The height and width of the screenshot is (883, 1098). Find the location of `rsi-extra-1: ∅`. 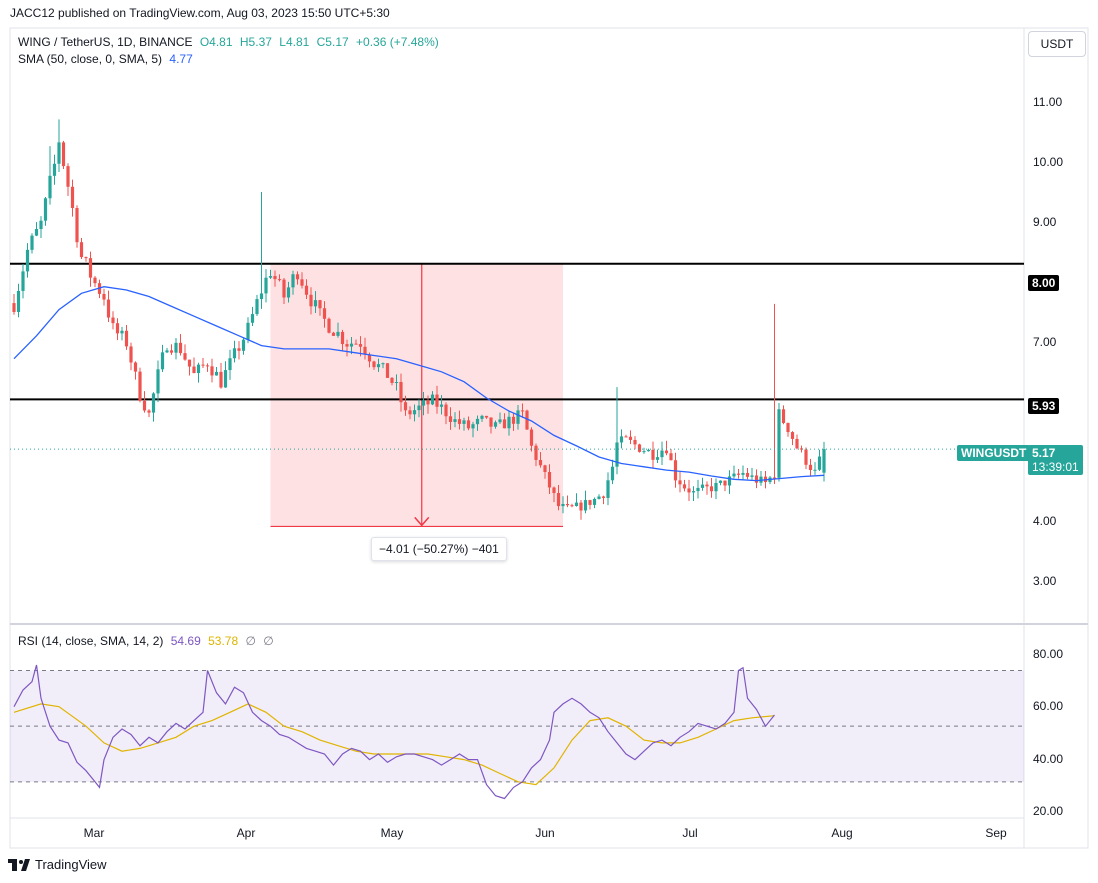

rsi-extra-1: ∅ is located at coordinates (250, 641).